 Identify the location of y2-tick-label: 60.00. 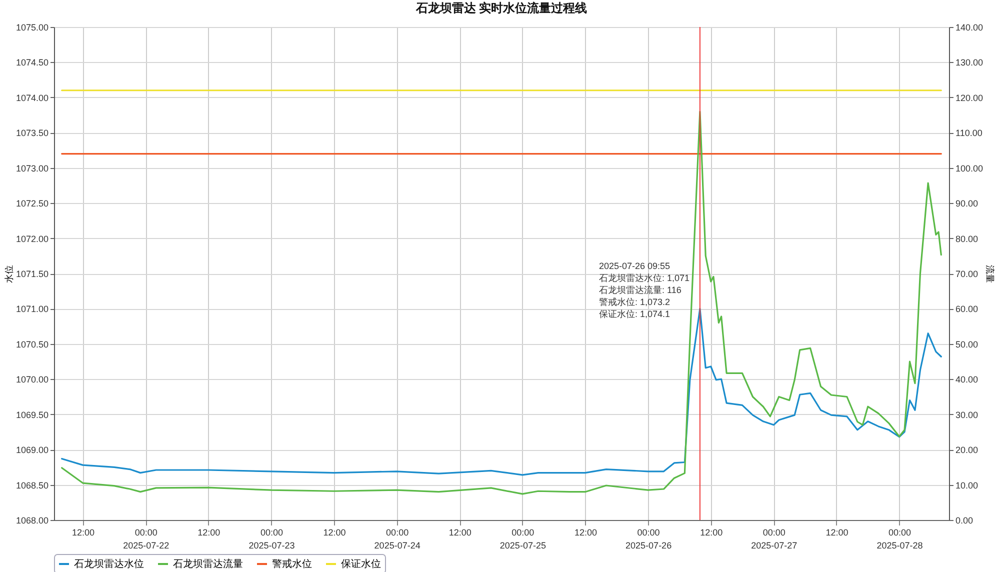
(967, 309).